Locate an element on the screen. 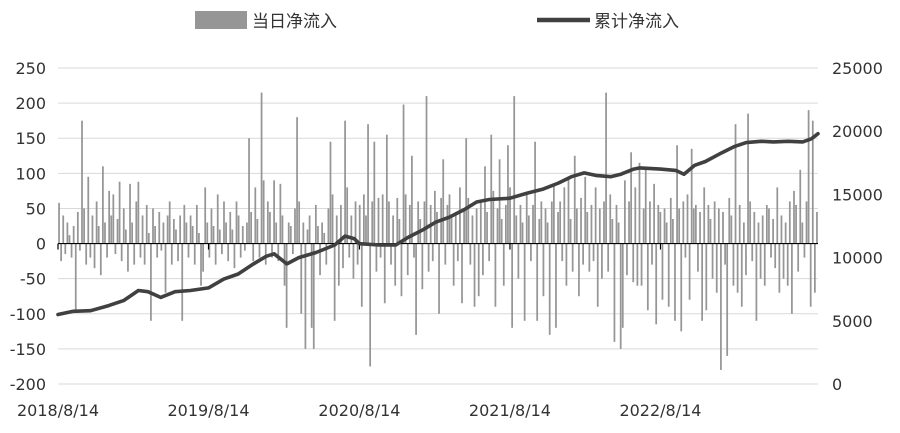 This screenshot has width=900, height=433. left-tick-label: -50 is located at coordinates (33, 279).